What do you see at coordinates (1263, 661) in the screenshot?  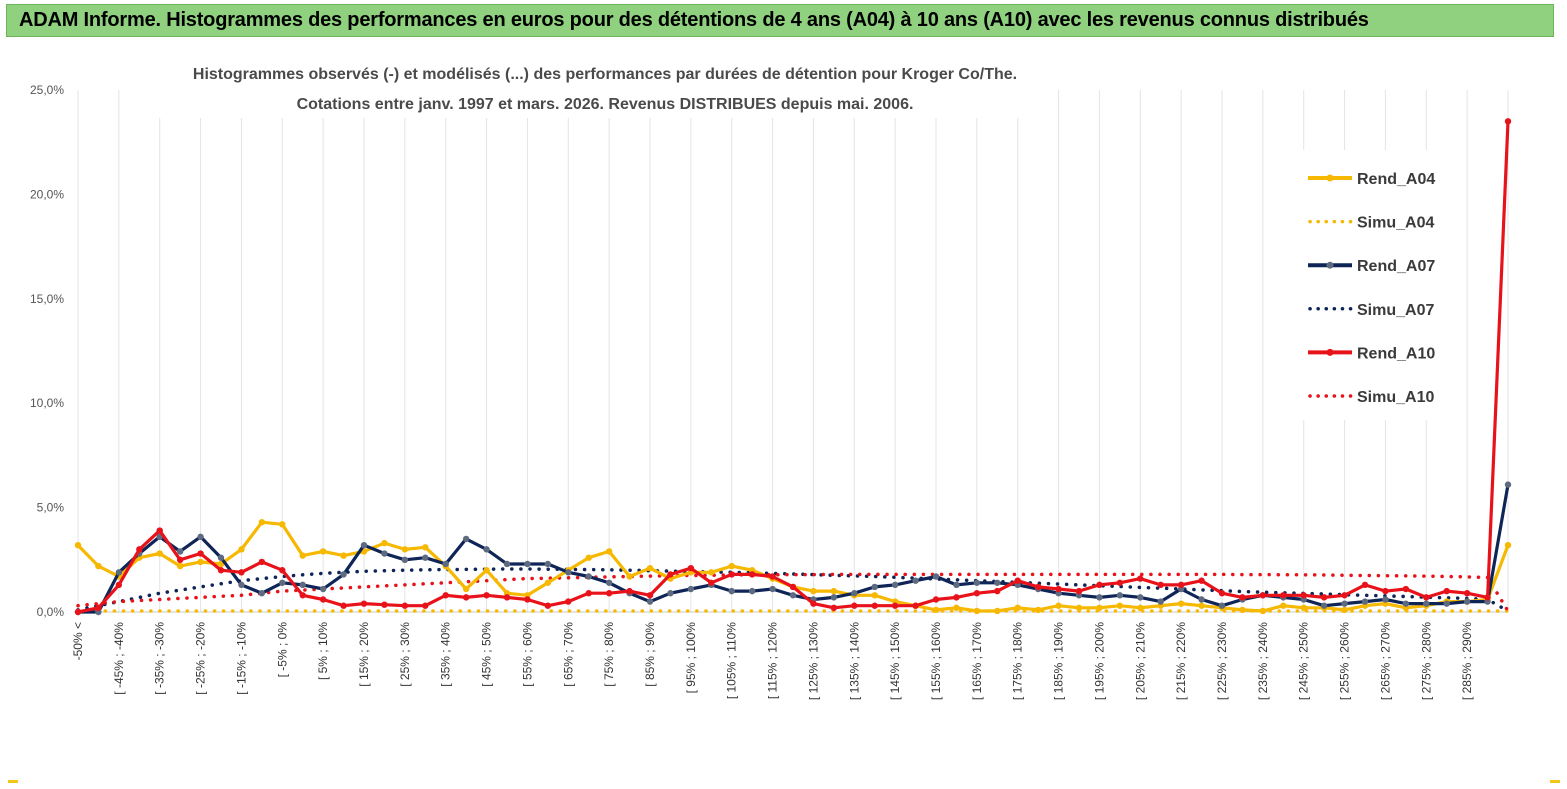 I see `x-tick-label: [ 235% ; 240%` at bounding box center [1263, 661].